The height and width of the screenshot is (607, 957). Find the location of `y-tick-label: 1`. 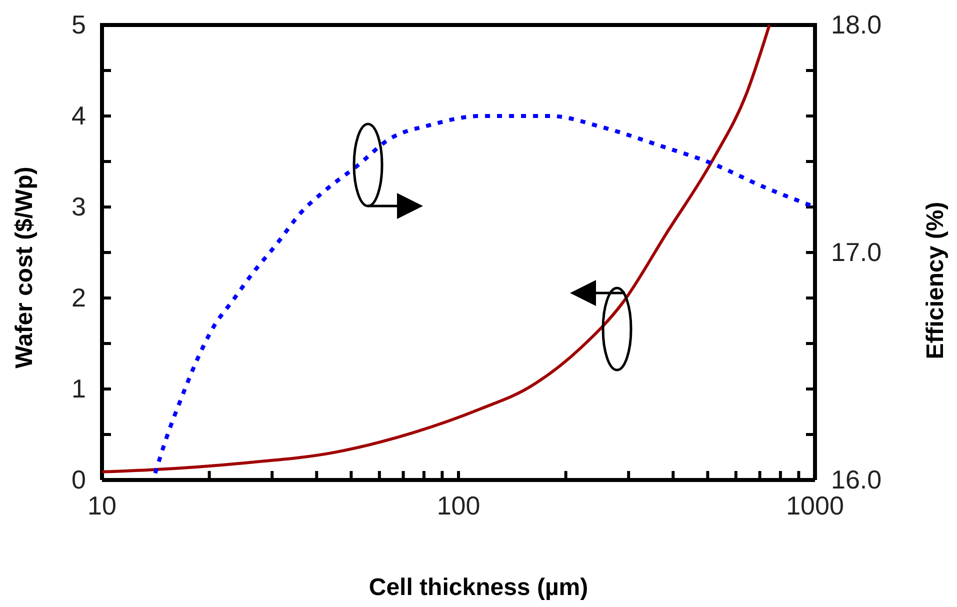

y-tick-label: 1 is located at coordinates (79, 388).